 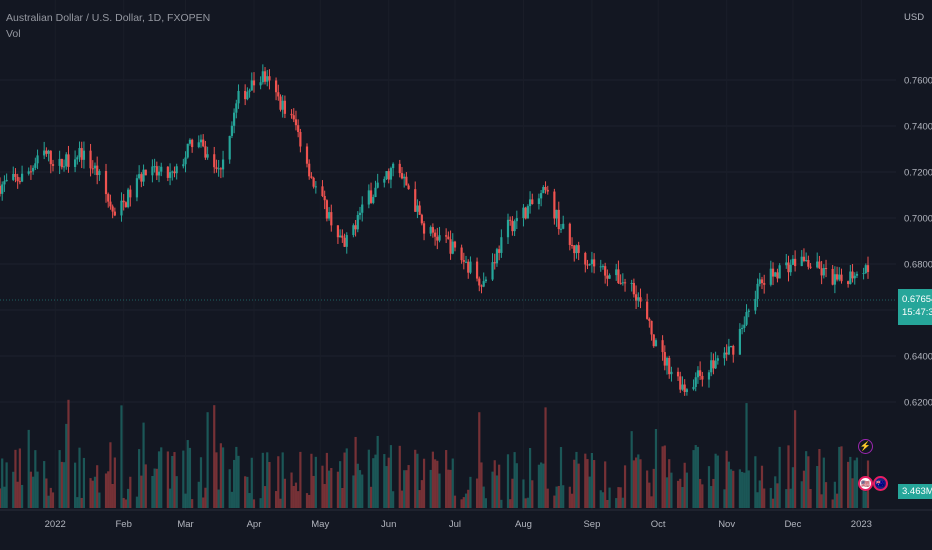 What do you see at coordinates (865, 483) in the screenshot?
I see `us-flag-icon: 🇺🇸` at bounding box center [865, 483].